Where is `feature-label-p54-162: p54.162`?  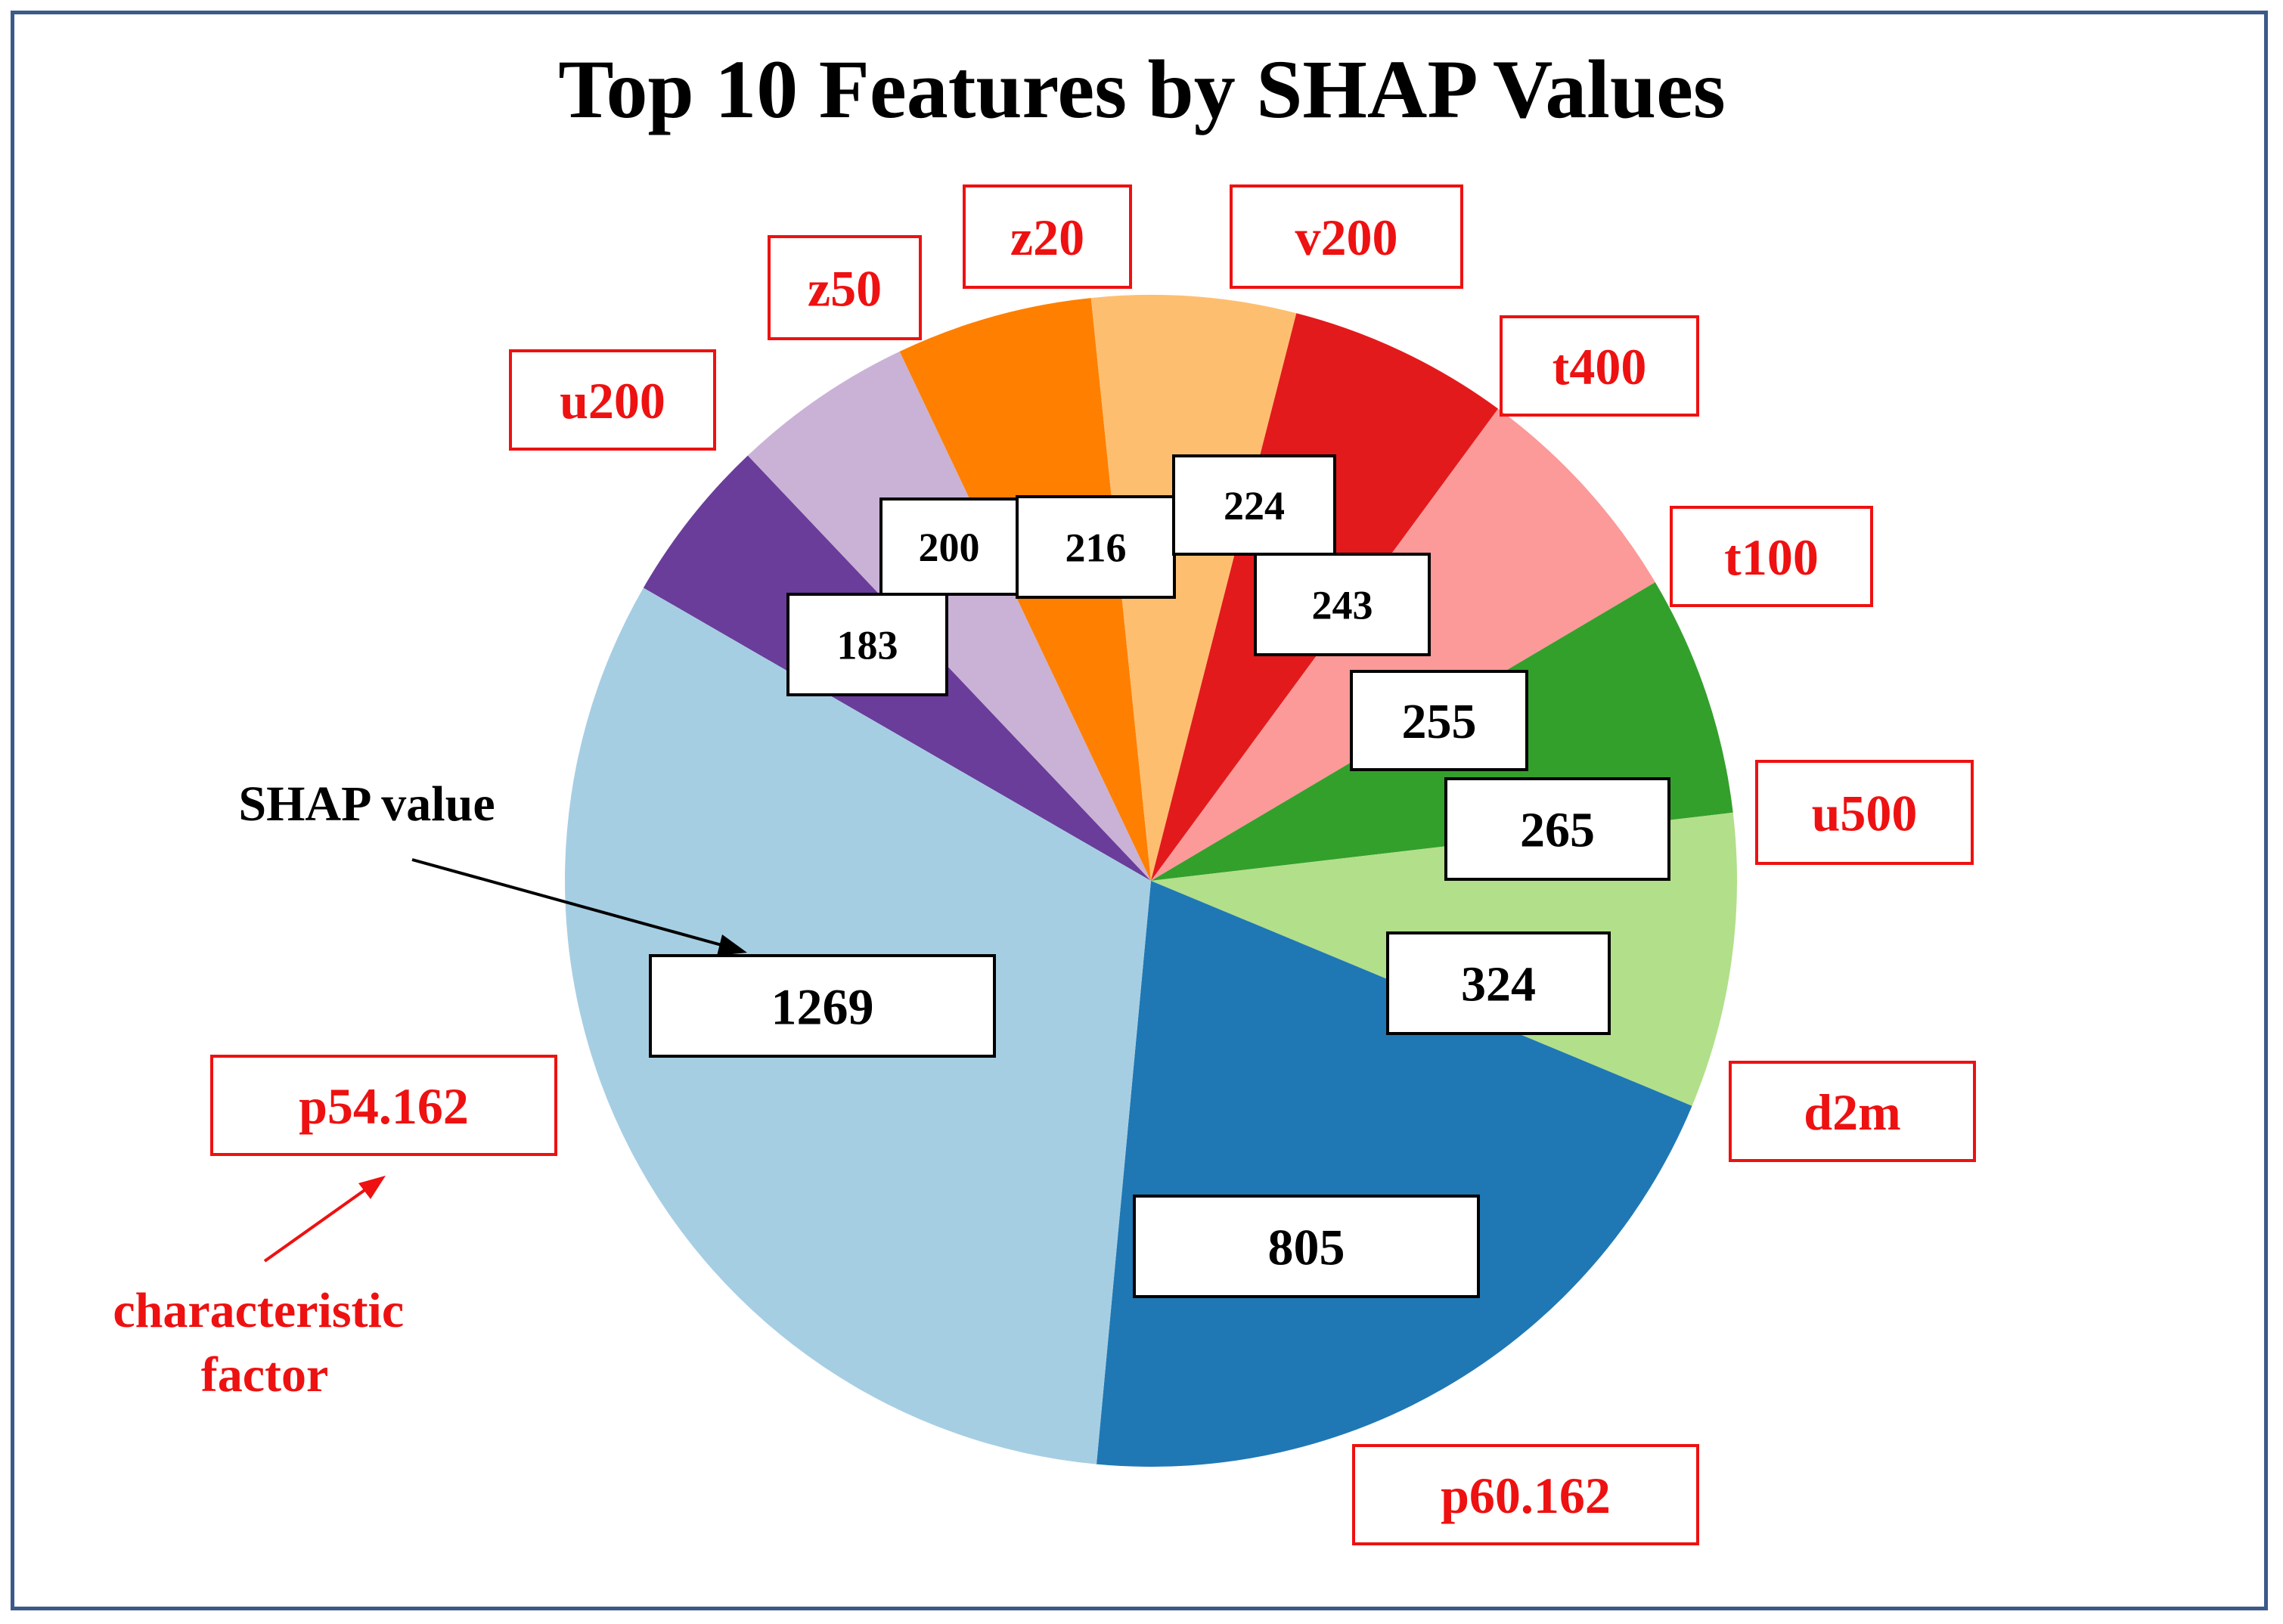 feature-label-p54-162: p54.162 is located at coordinates (383, 1105).